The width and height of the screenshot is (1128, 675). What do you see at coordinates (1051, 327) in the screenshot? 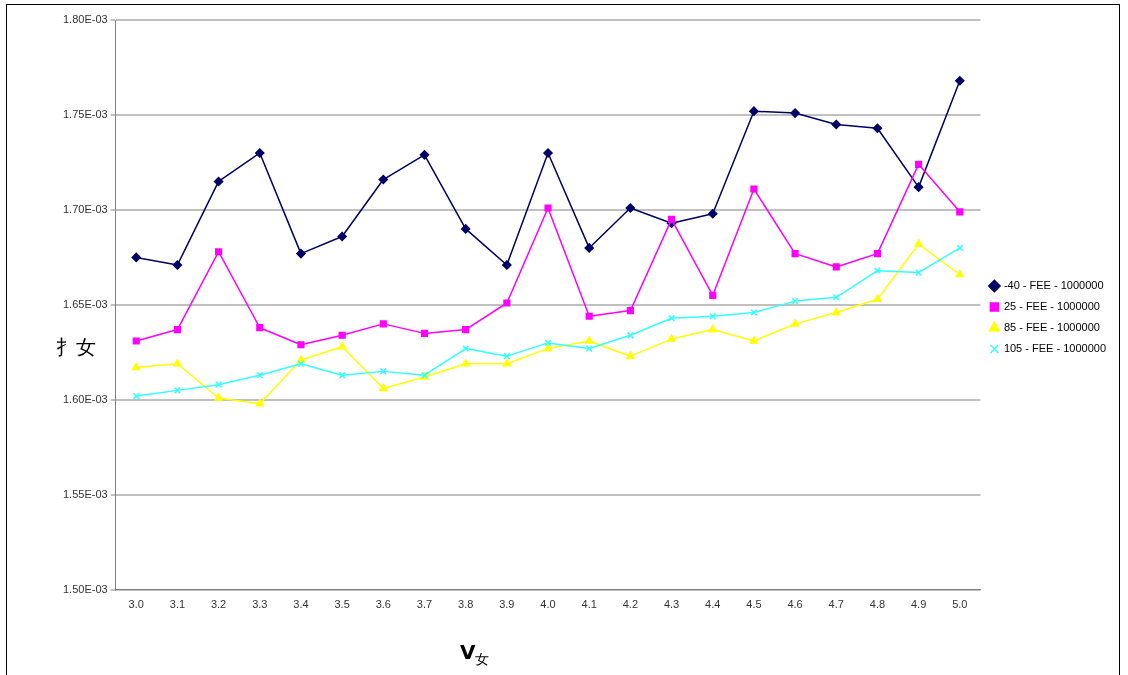
I see `legend-label: 85 - FEE - 1000000` at bounding box center [1051, 327].